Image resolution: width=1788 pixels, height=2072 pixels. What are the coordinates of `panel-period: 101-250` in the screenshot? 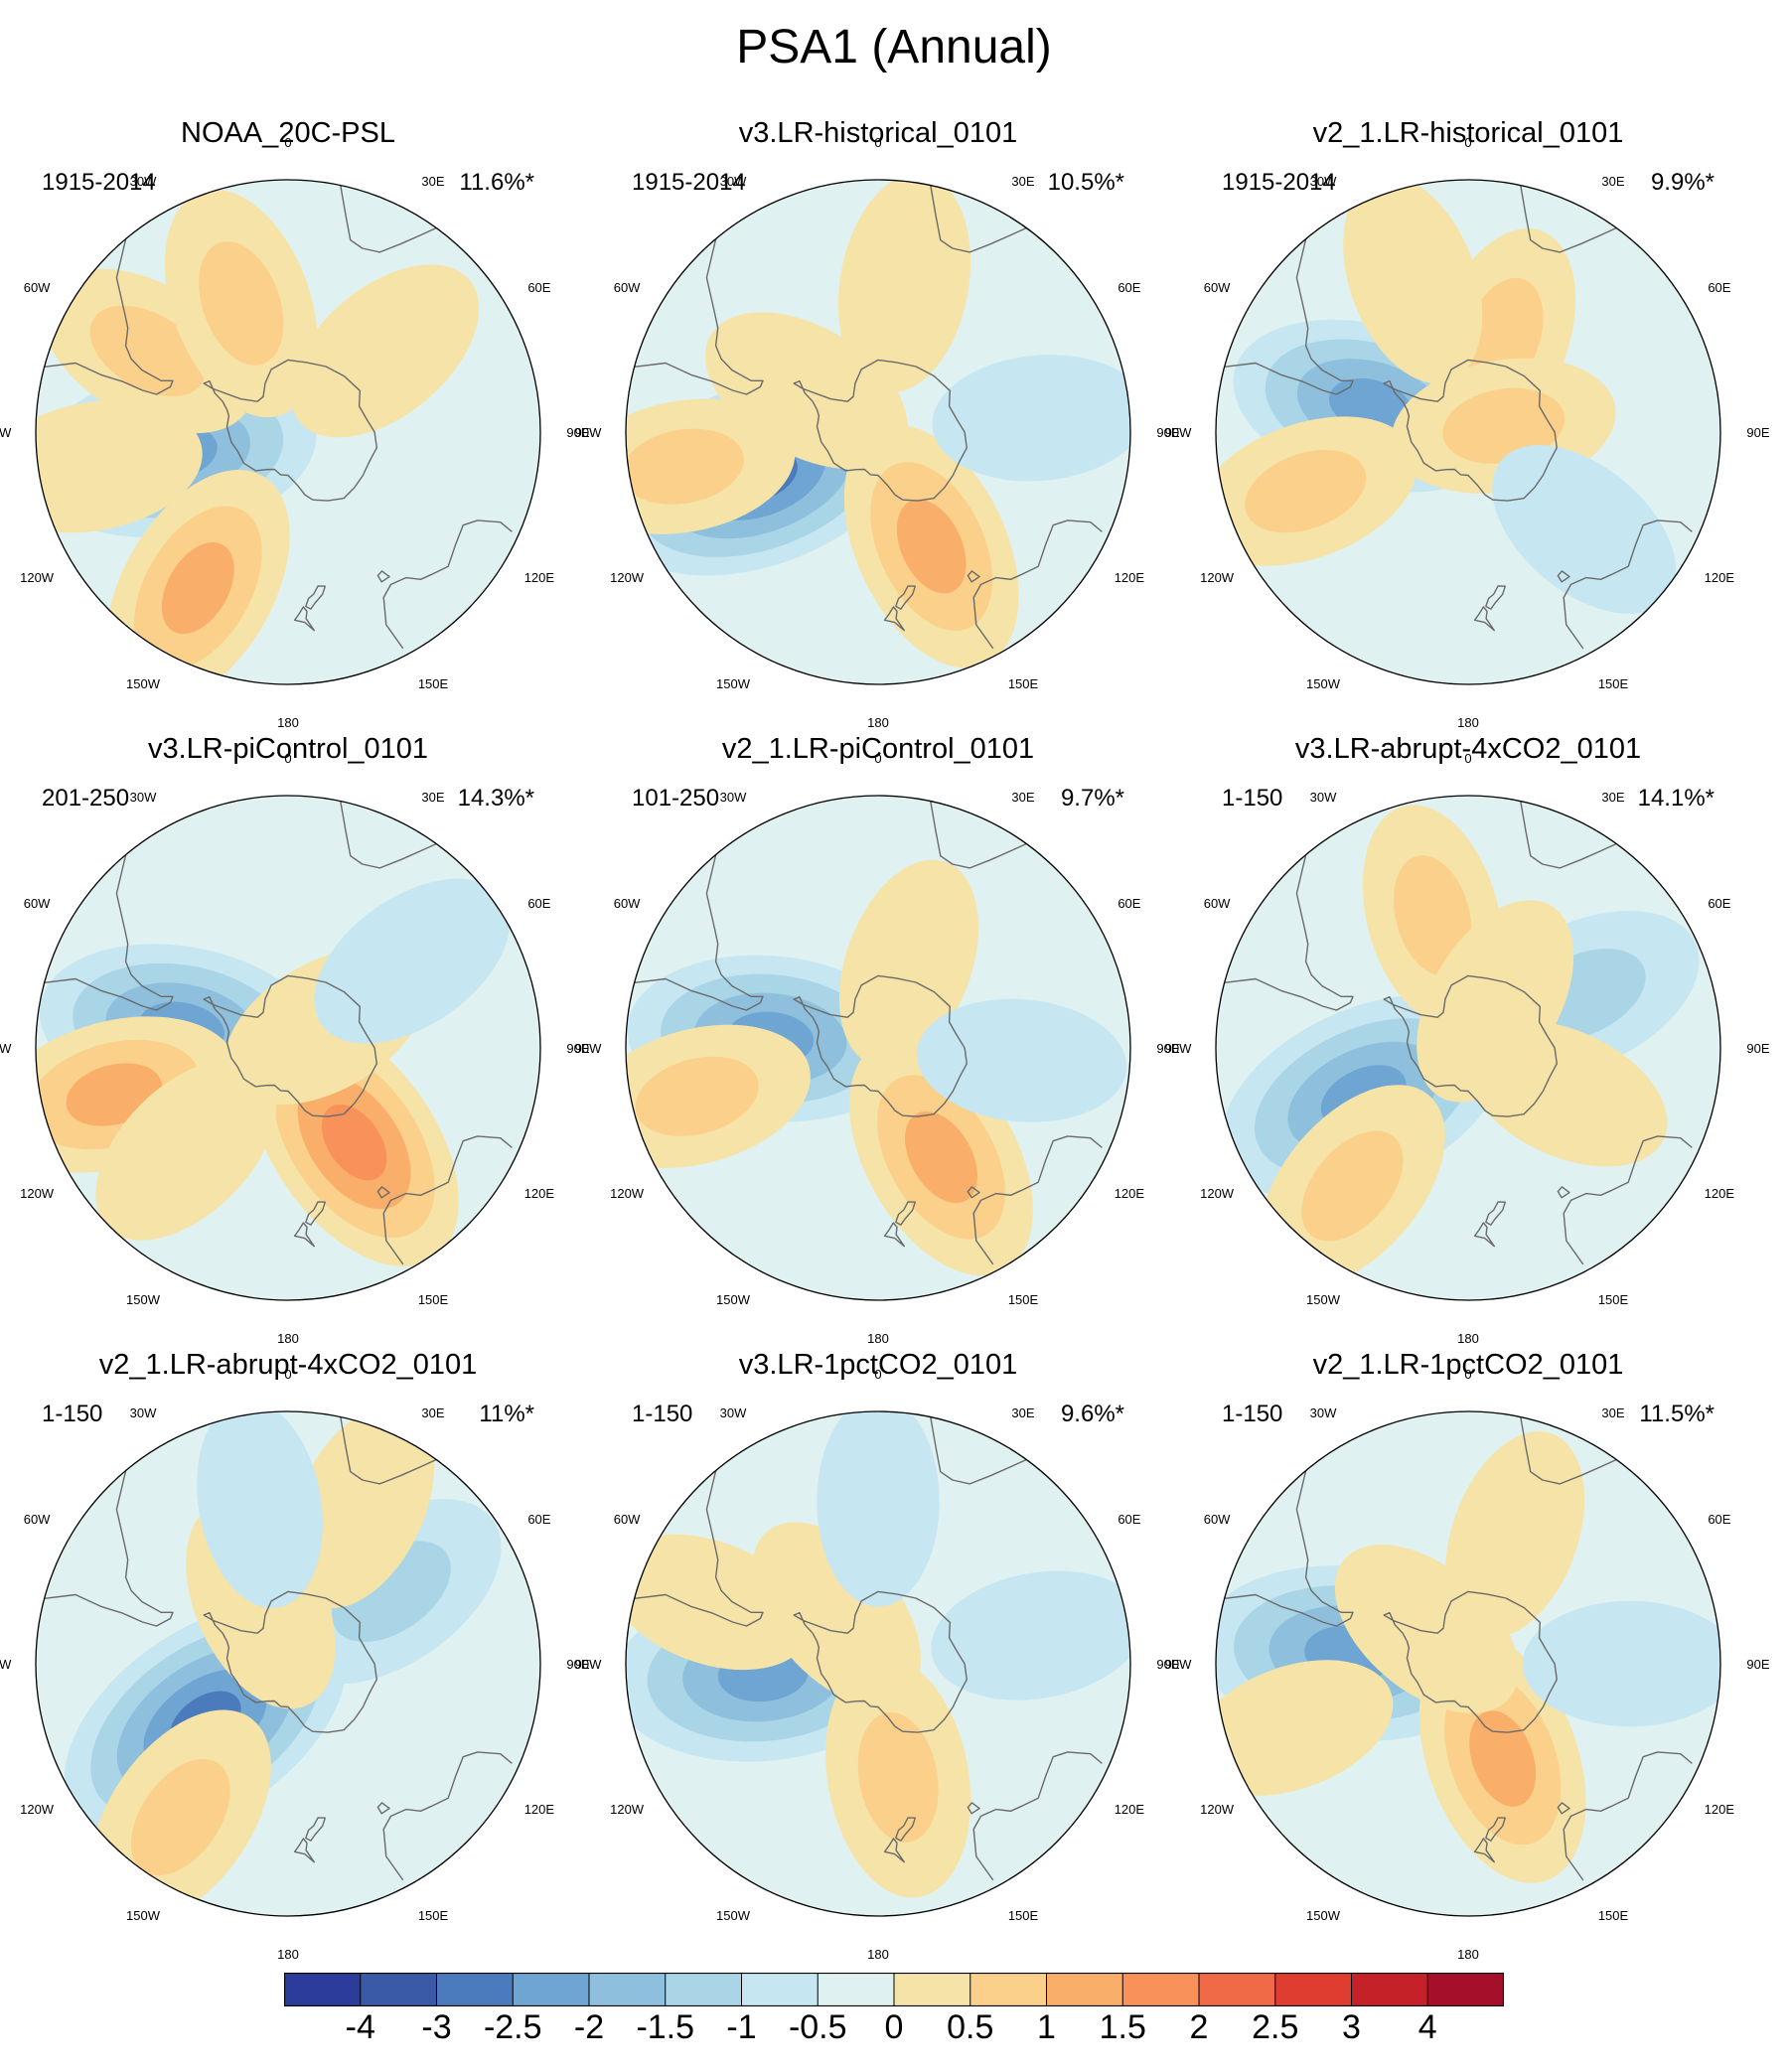 It's located at (676, 798).